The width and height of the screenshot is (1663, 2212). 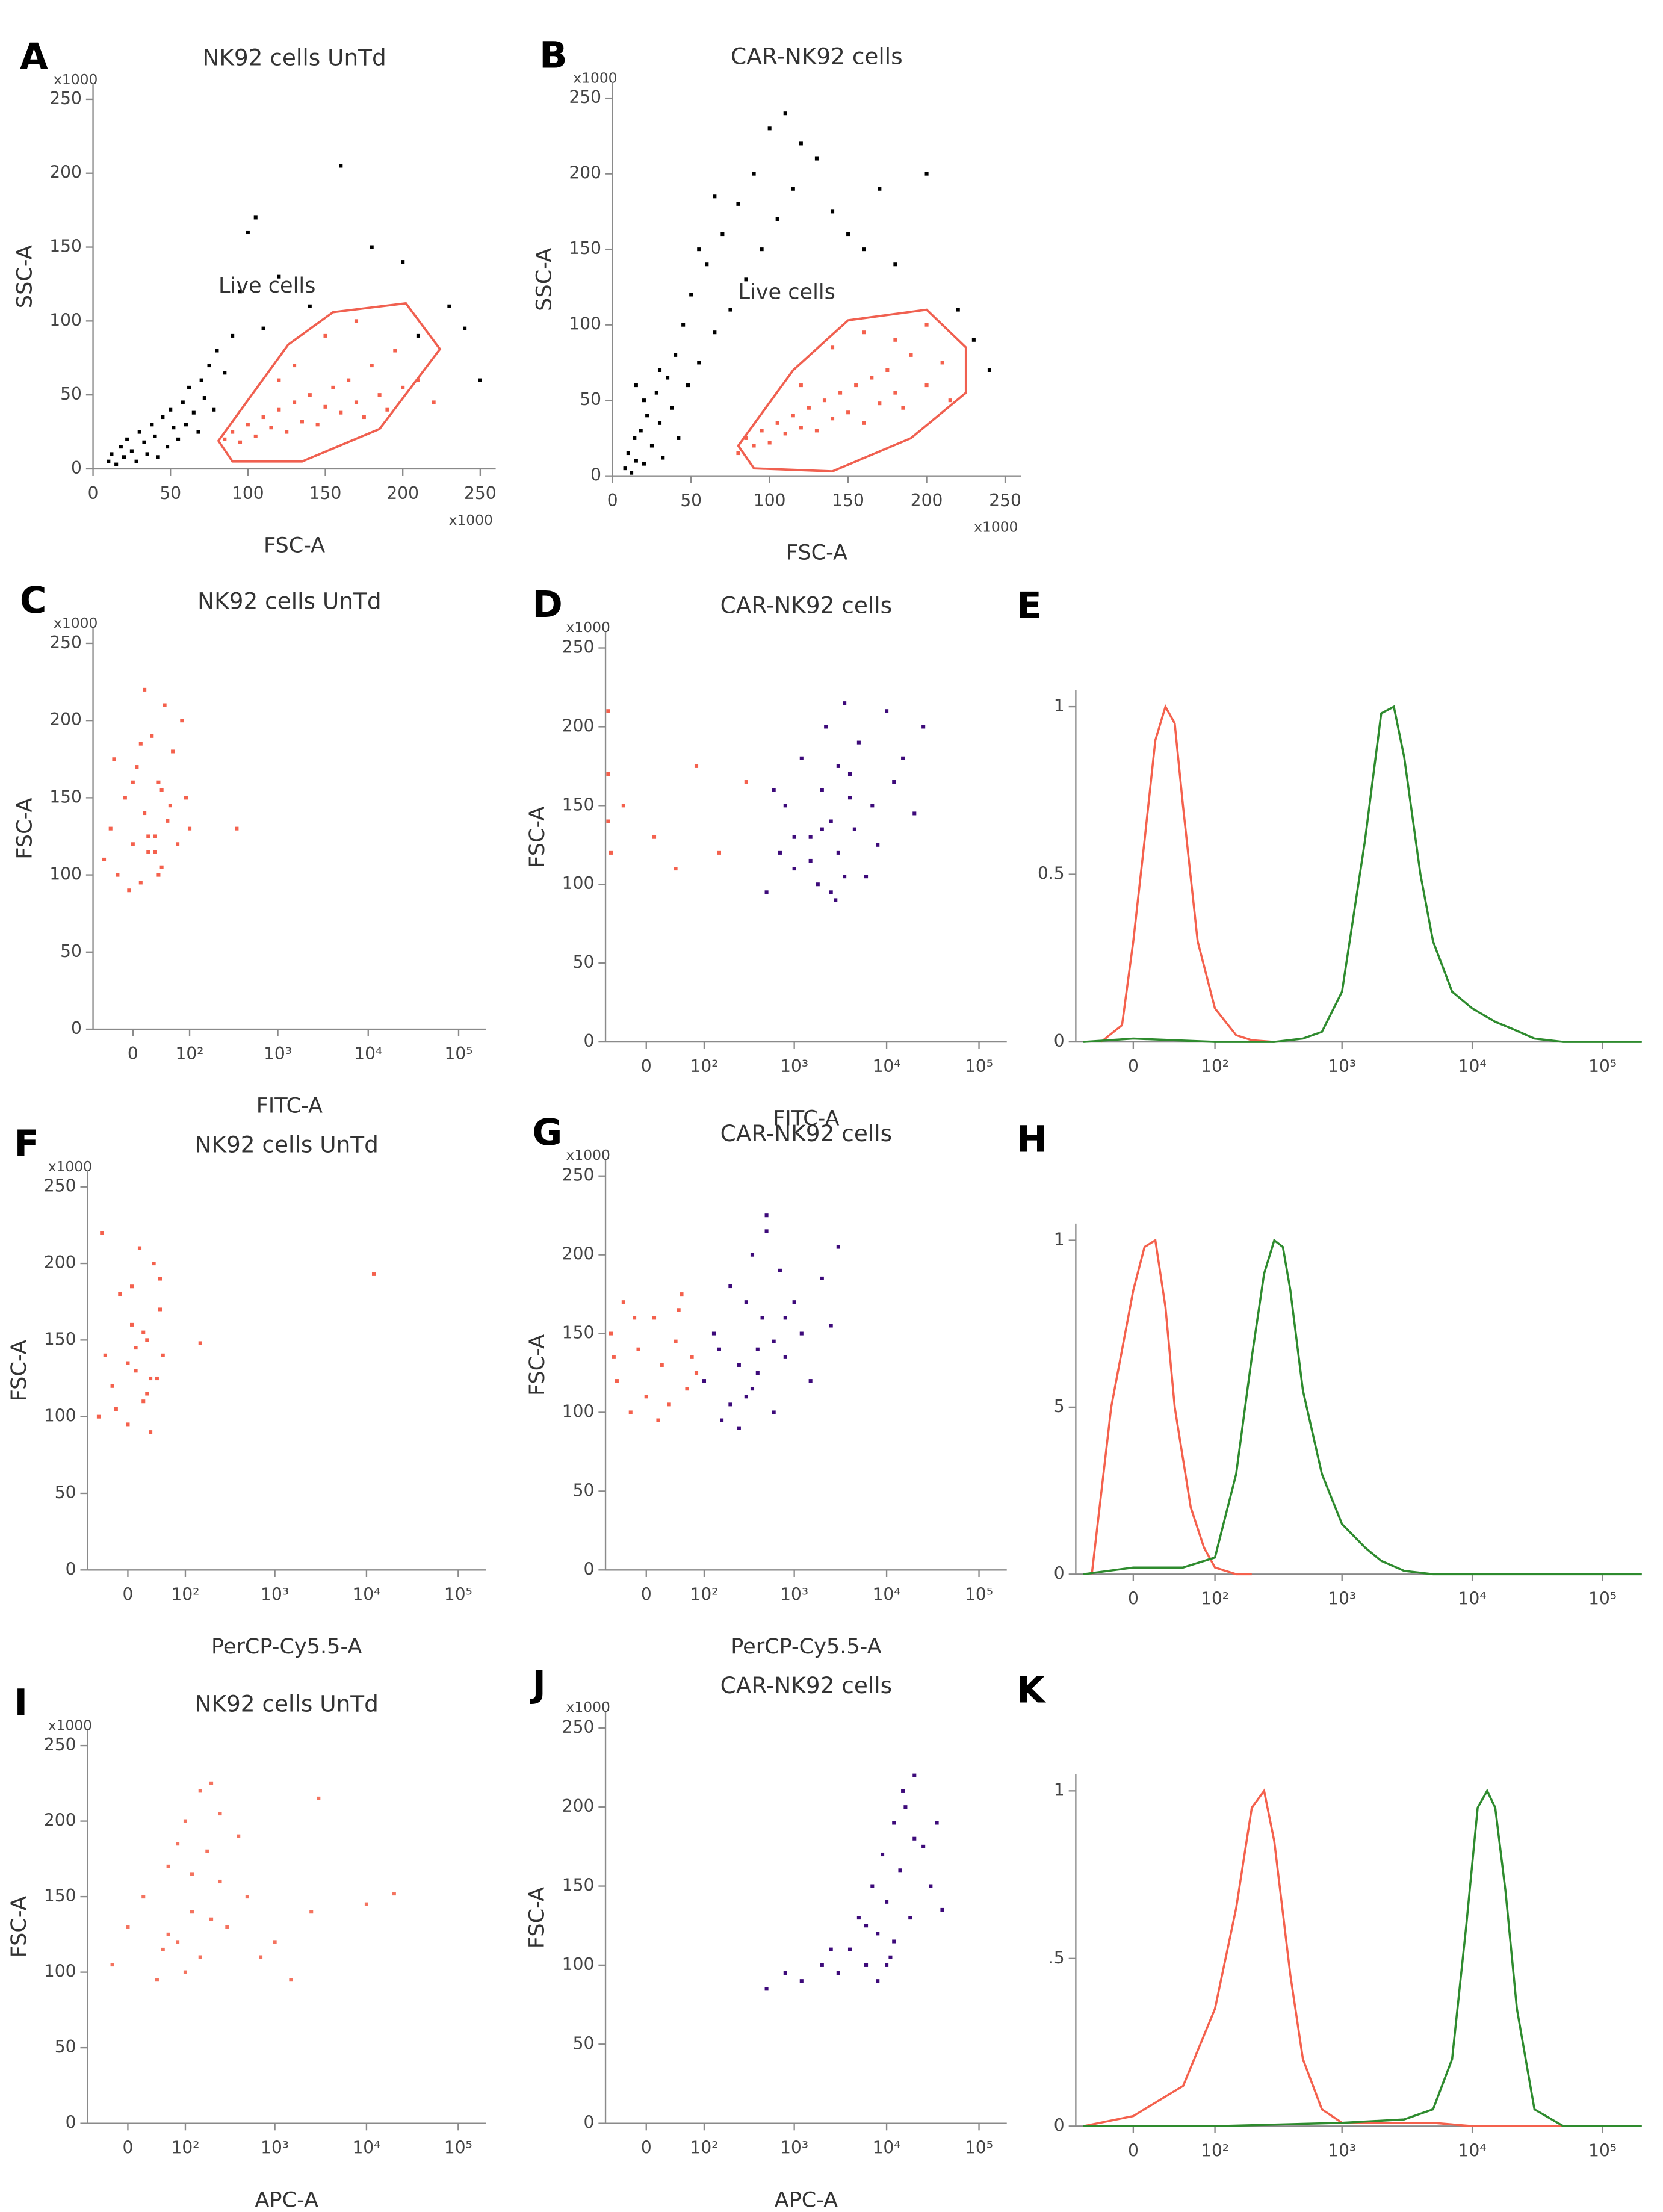 What do you see at coordinates (817, 552) in the screenshot?
I see `x-axis-label: FSC-A` at bounding box center [817, 552].